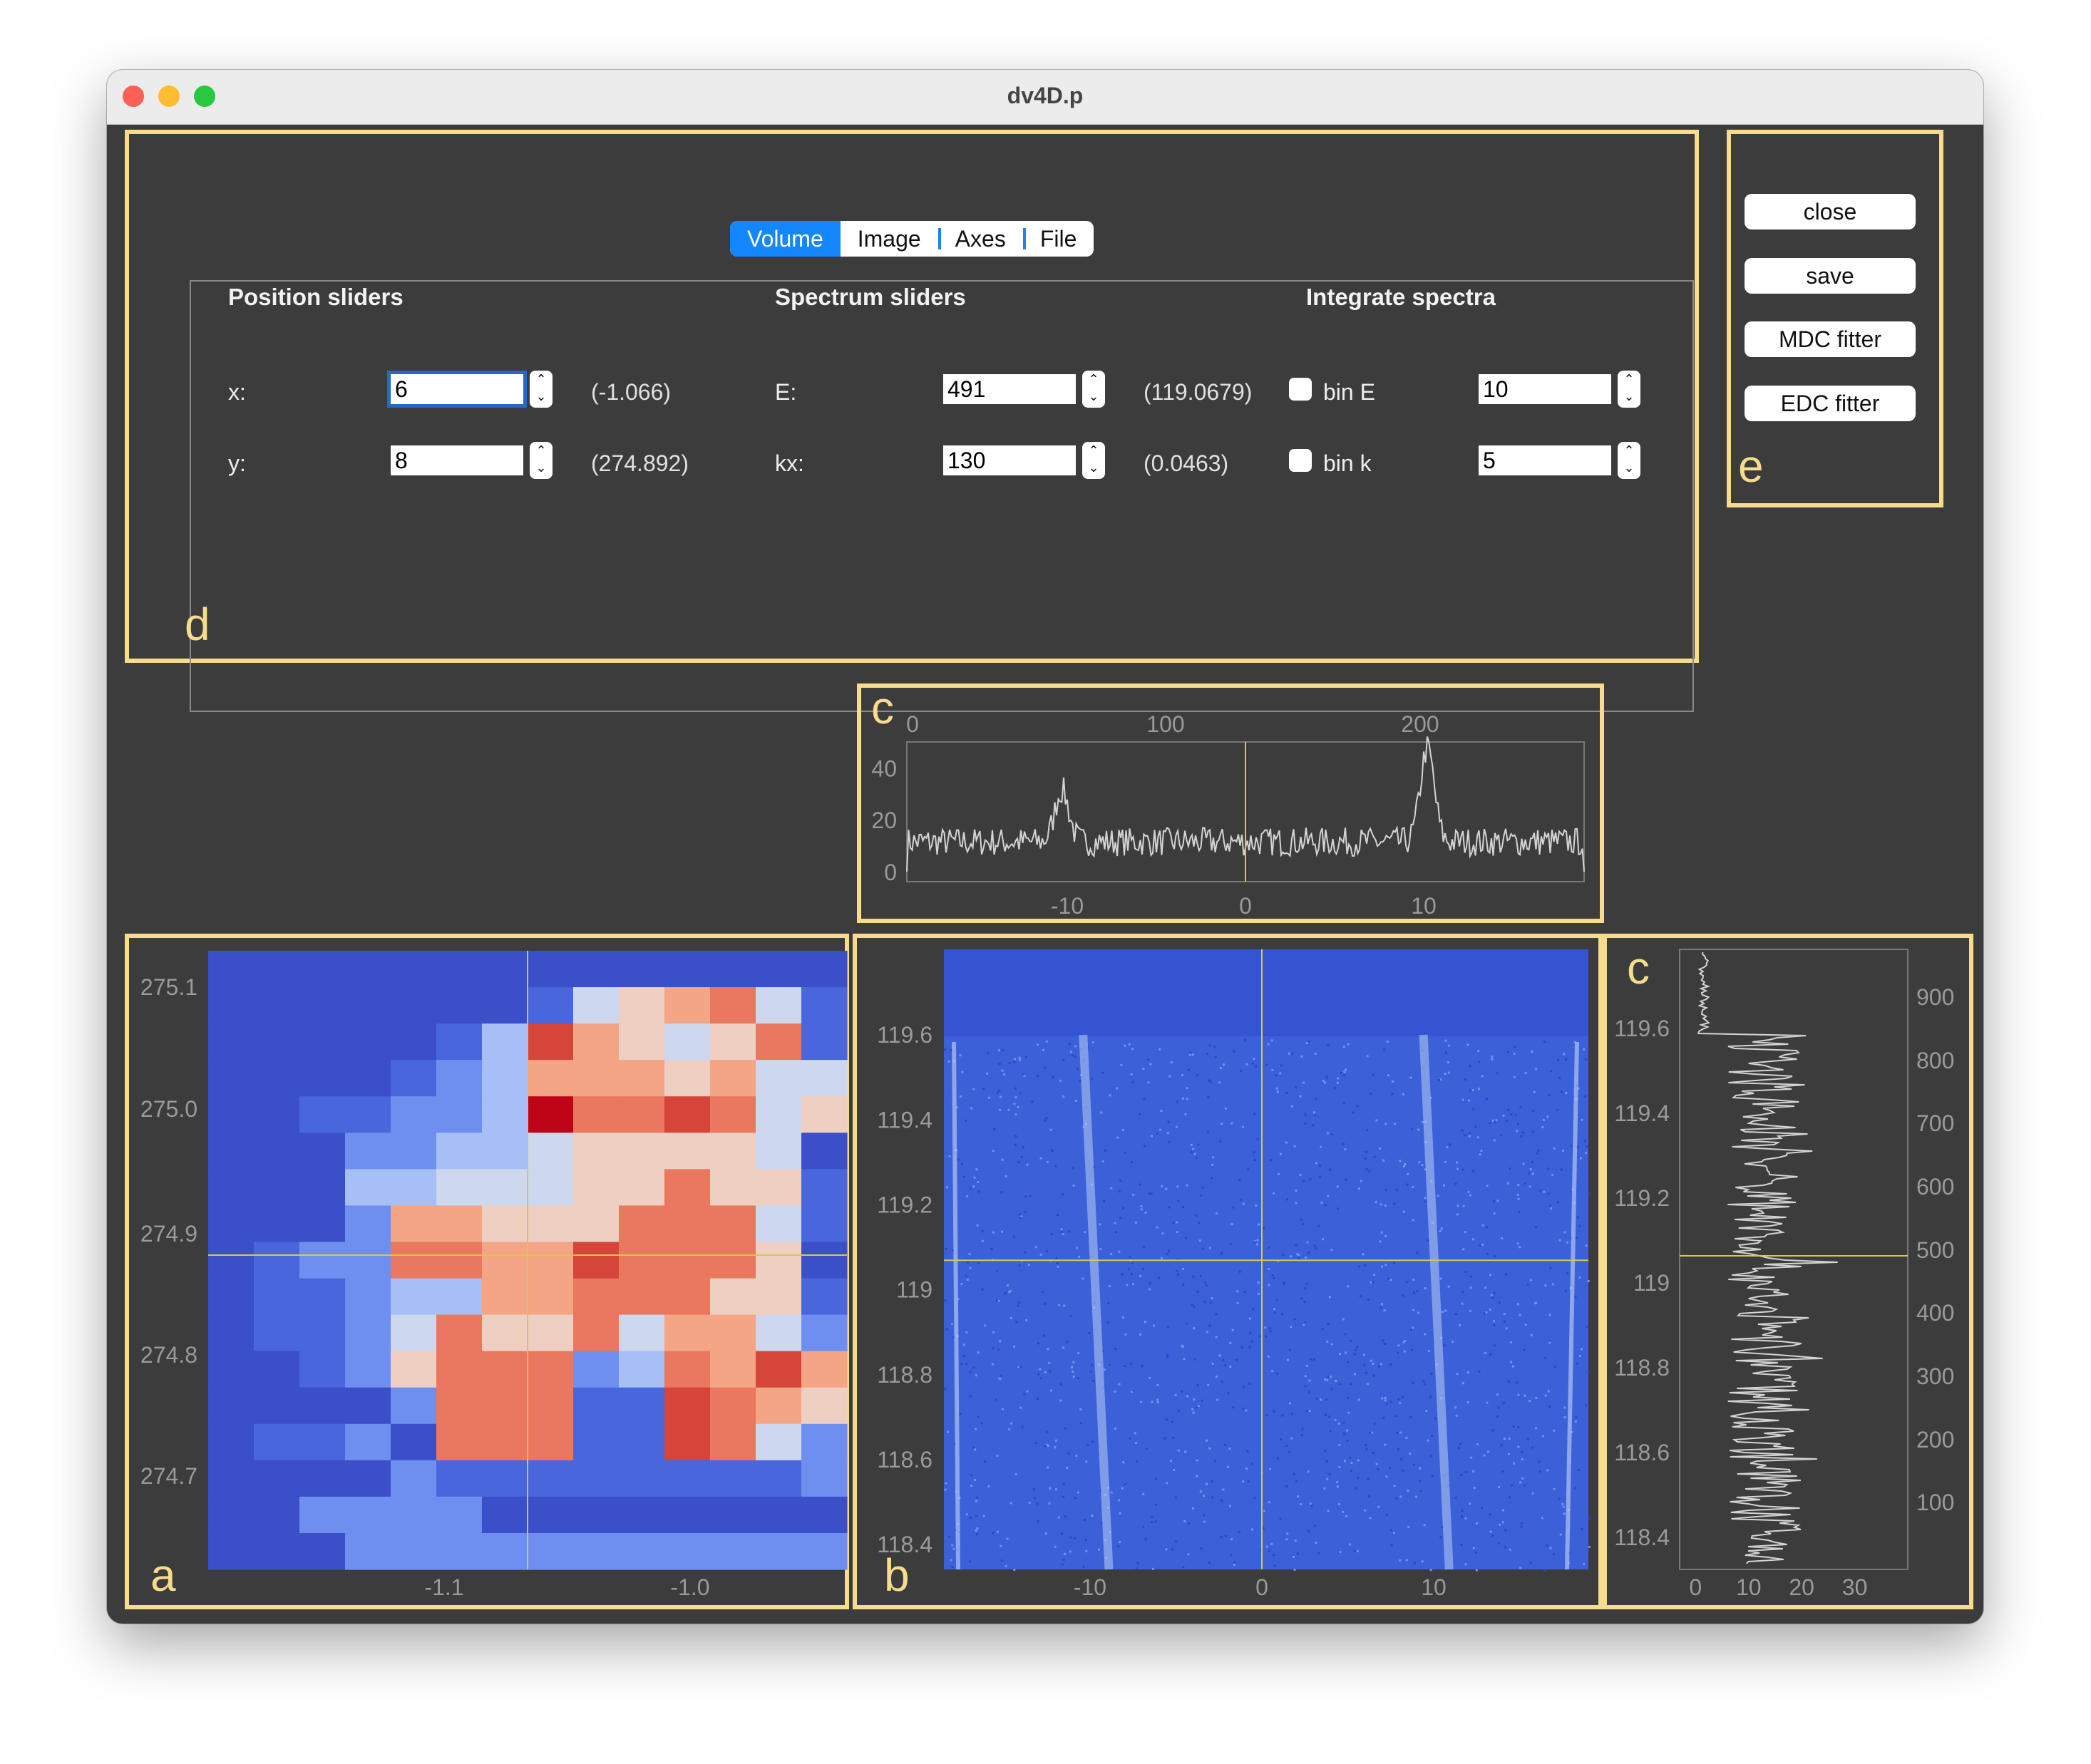  Describe the element at coordinates (1093, 390) in the screenshot. I see `energy-stepper: ⌃ ⌄` at that location.